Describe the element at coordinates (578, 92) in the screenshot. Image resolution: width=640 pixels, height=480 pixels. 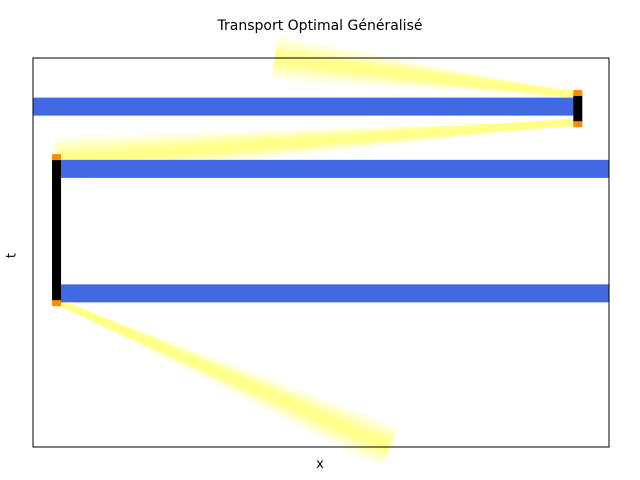
I see `wall-2-top-cap` at that location.